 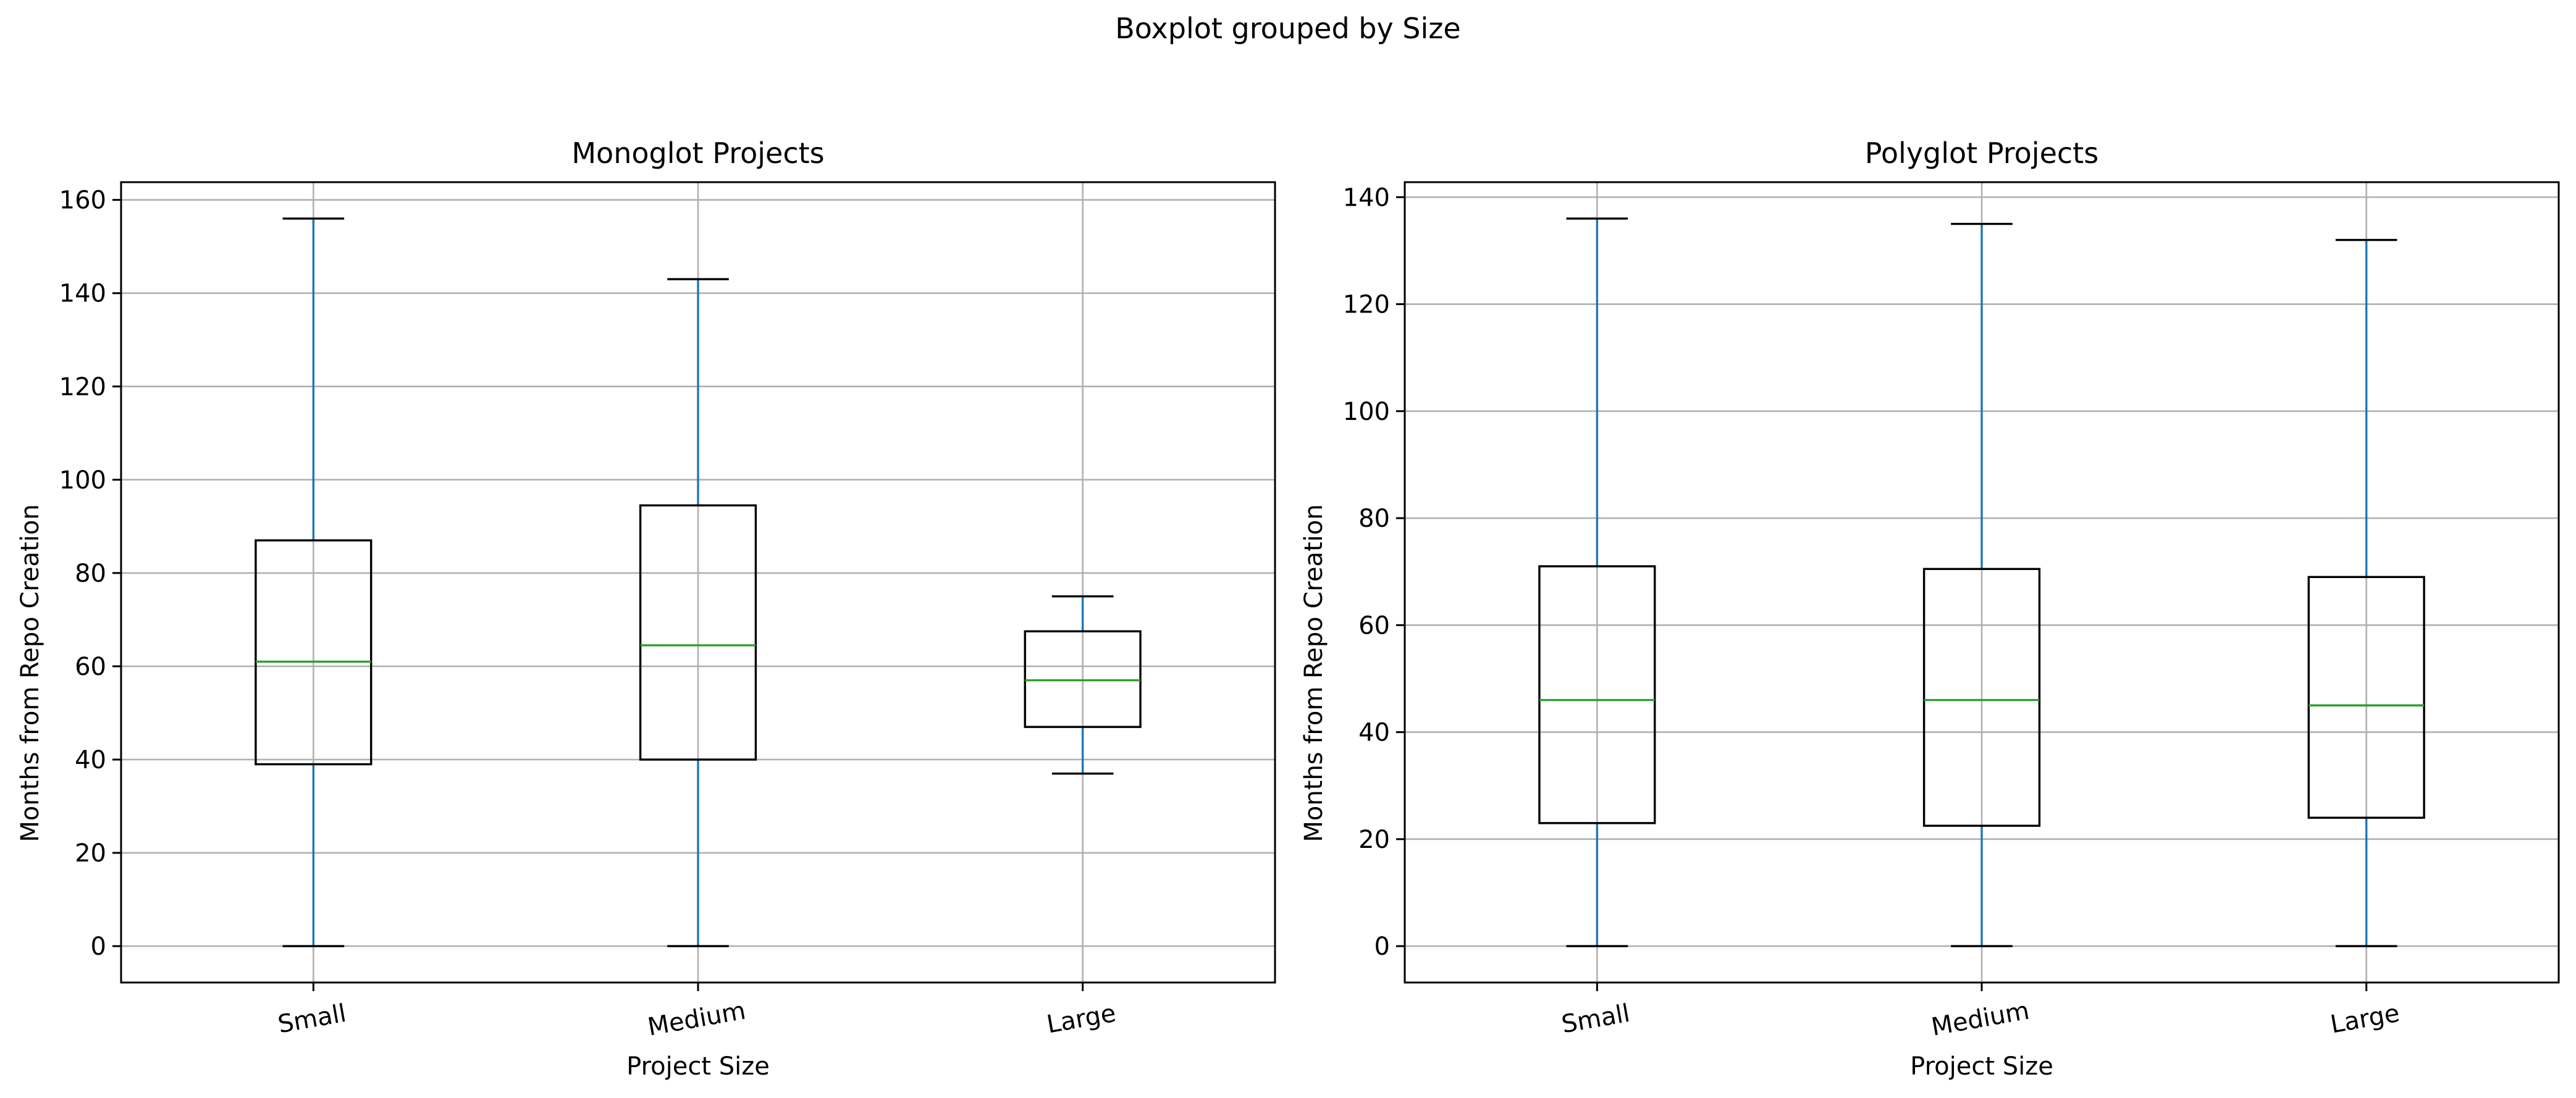 What do you see at coordinates (2365, 1019) in the screenshot?
I see `polyglot-x-tick-label: Large` at bounding box center [2365, 1019].